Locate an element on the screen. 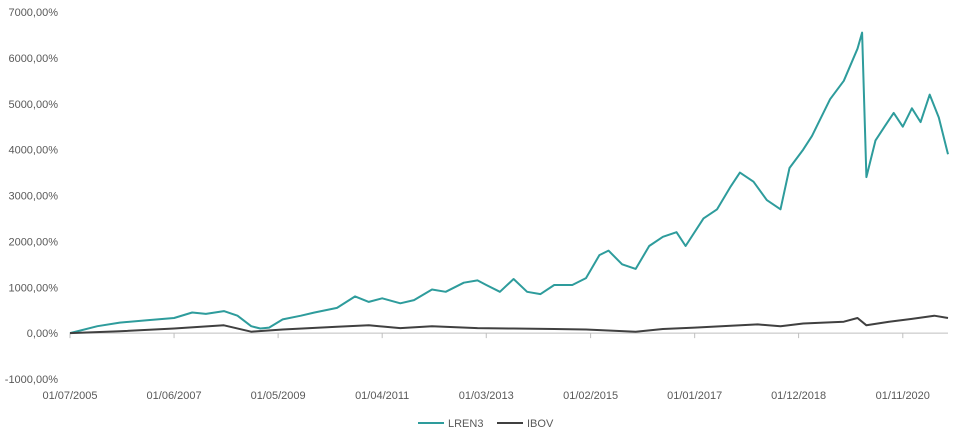 This screenshot has height=438, width=961. y-tick-label: 7000,00% is located at coordinates (33, 13).